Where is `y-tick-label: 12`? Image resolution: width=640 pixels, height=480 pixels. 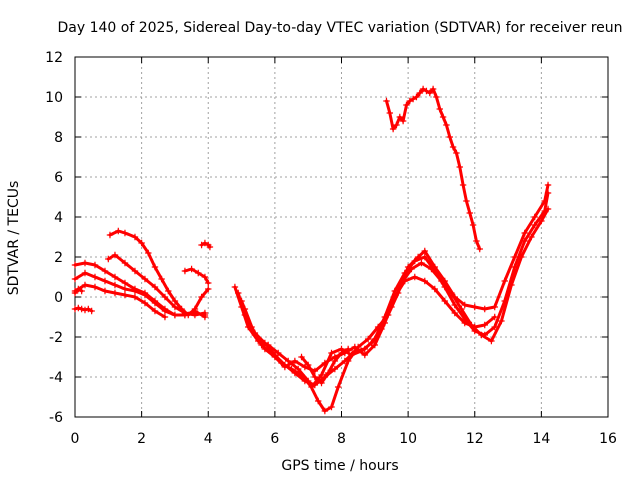
y-tick-label: 12 is located at coordinates (54, 58).